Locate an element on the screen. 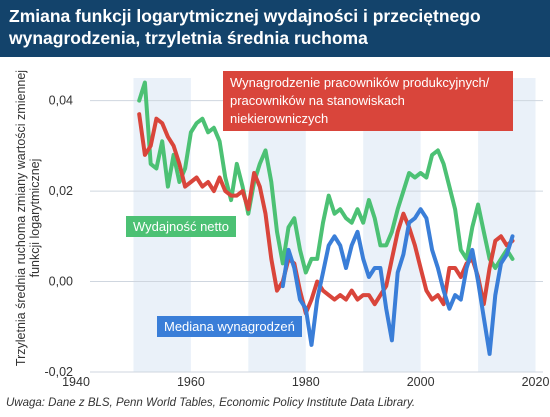  title-banner is located at coordinates (275, 28).